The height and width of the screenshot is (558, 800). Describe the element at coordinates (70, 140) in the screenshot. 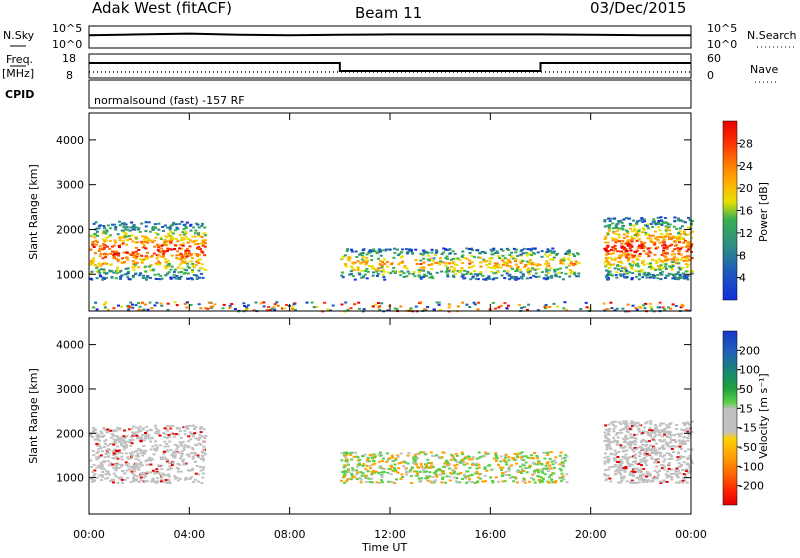

I see `y-tick-label: 4000` at that location.